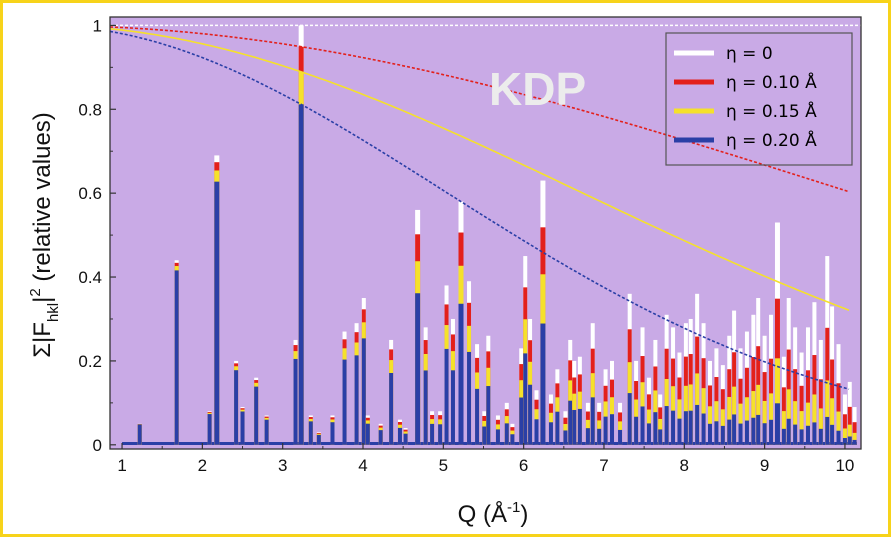 The width and height of the screenshot is (891, 537). I want to click on x-axis-title-end: ), so click(524, 514).